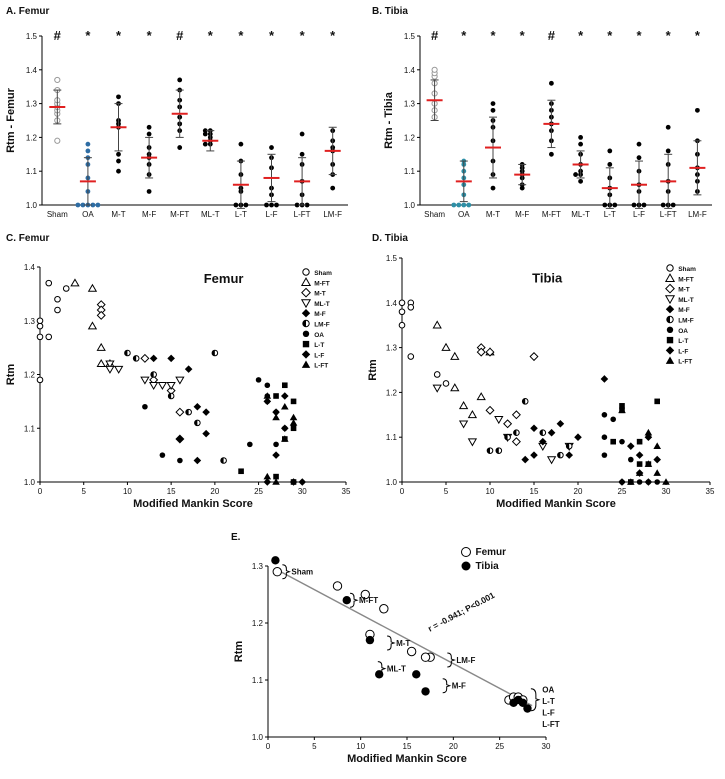 The width and height of the screenshot is (725, 779). I want to click on legend-label: L-F, so click(683, 351).